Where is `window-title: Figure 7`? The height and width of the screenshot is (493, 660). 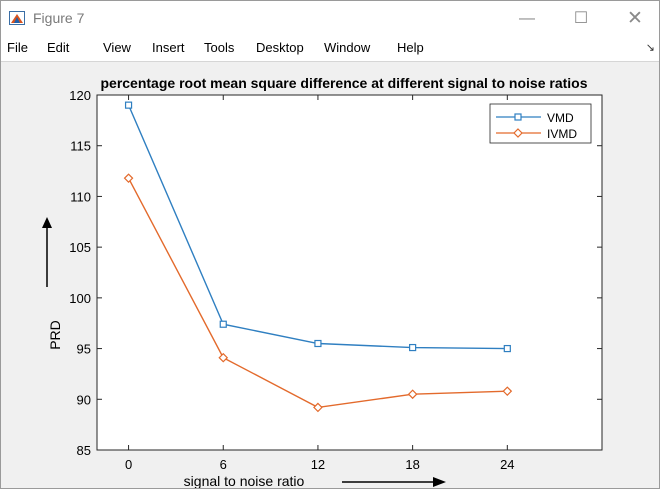 window-title: Figure 7 is located at coordinates (59, 18).